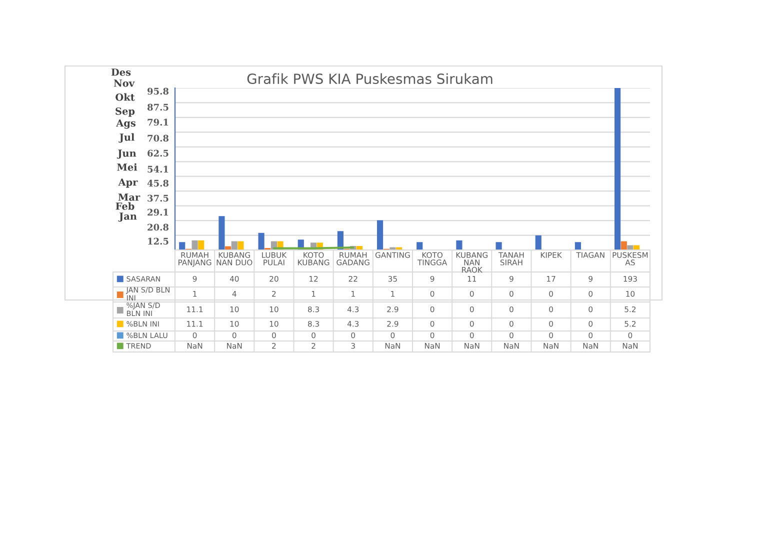  Describe the element at coordinates (127, 217) in the screenshot. I see `text: Jan` at that location.